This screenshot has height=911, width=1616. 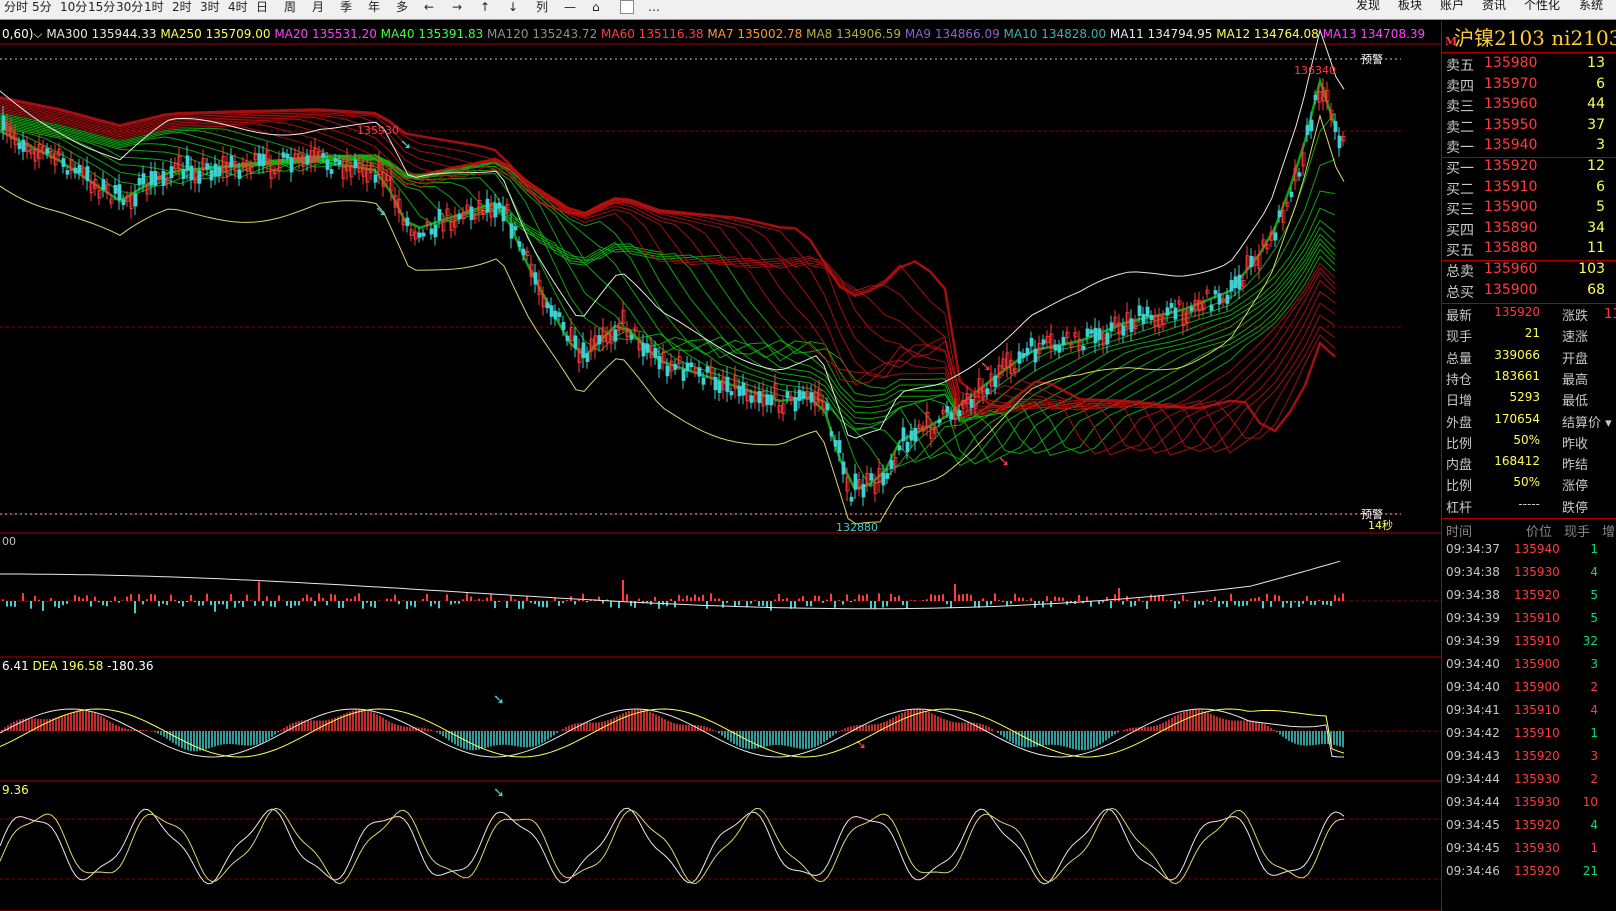 I want to click on ask-row: 卖二 135950 37, so click(x=1529, y=127).